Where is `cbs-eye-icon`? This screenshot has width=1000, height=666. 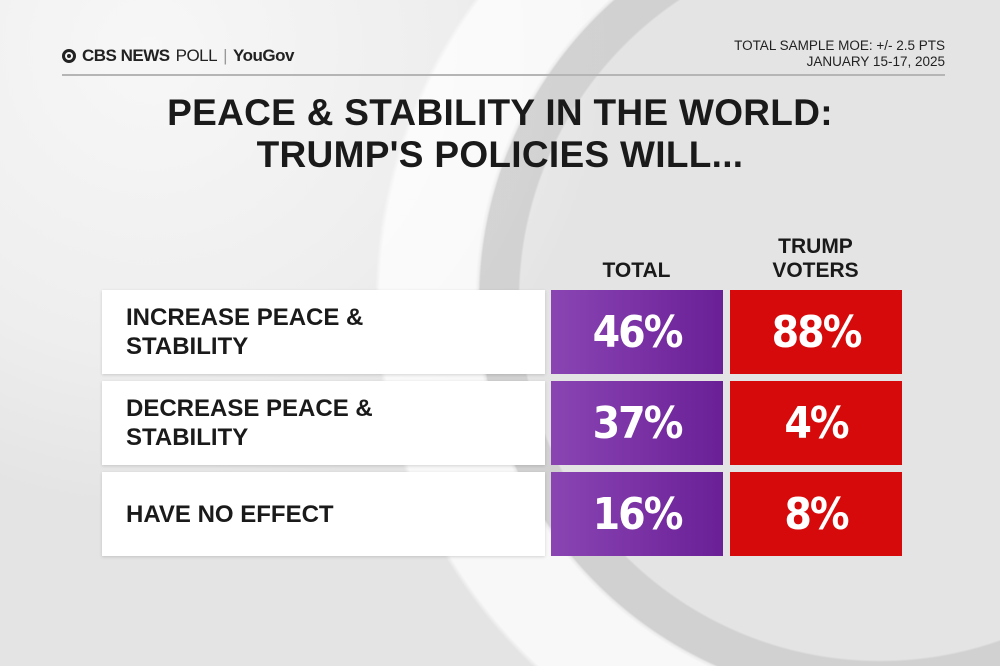 cbs-eye-icon is located at coordinates (69, 56).